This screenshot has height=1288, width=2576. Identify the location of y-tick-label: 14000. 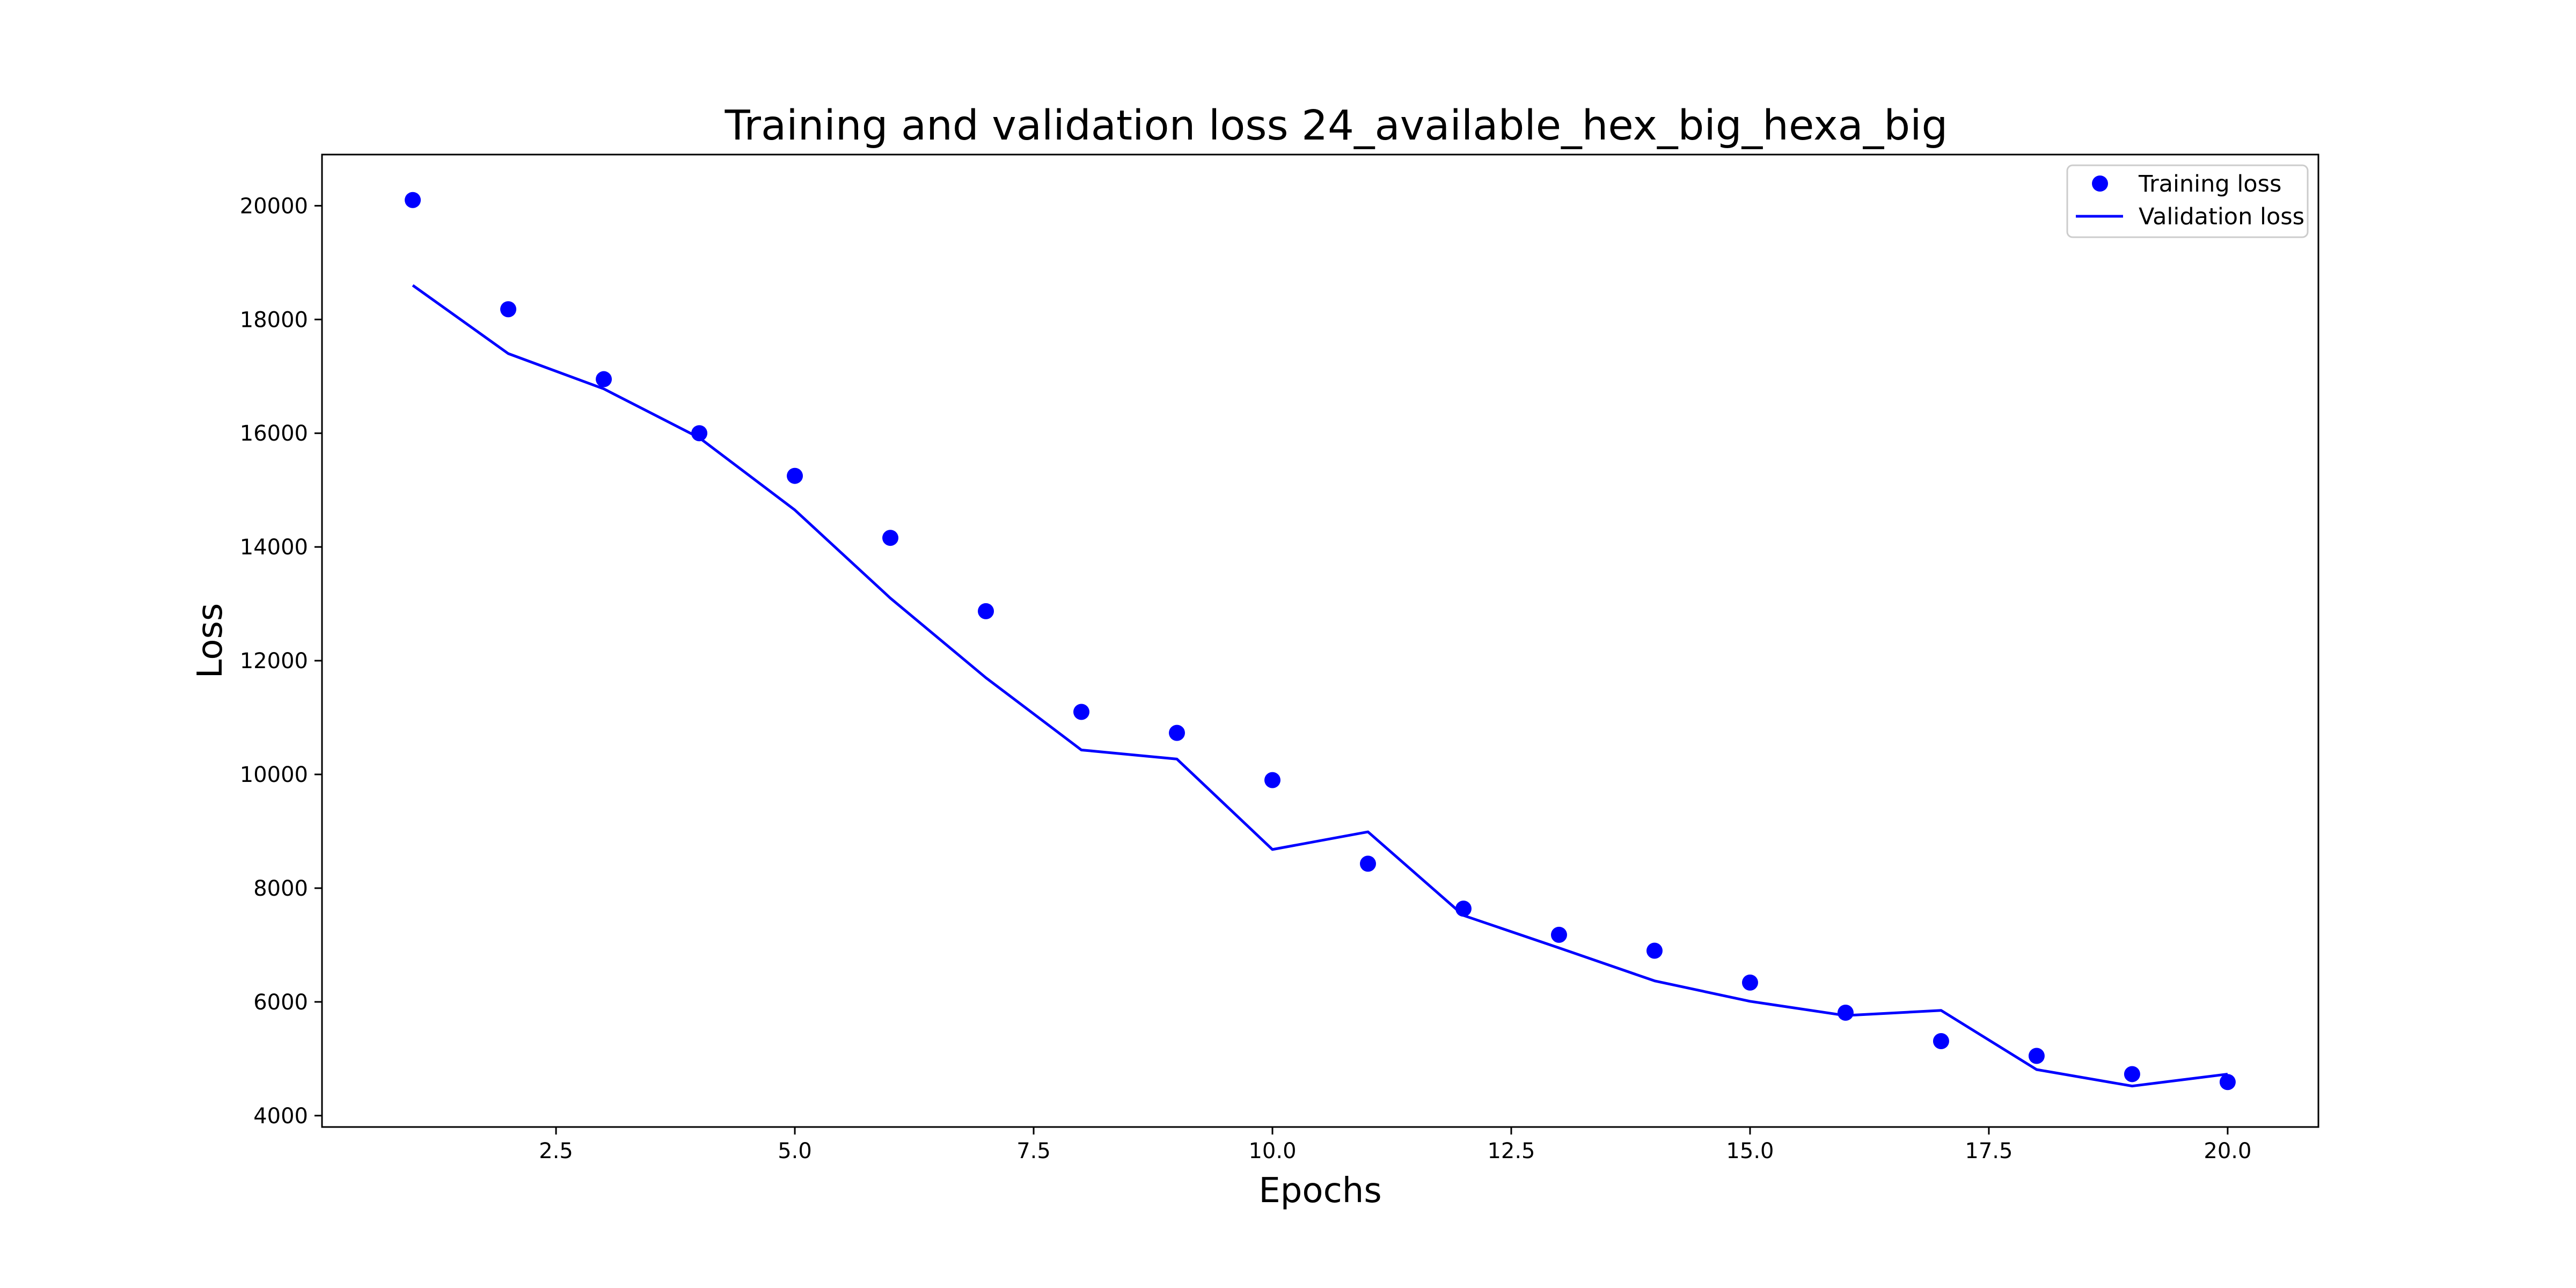
(274, 547).